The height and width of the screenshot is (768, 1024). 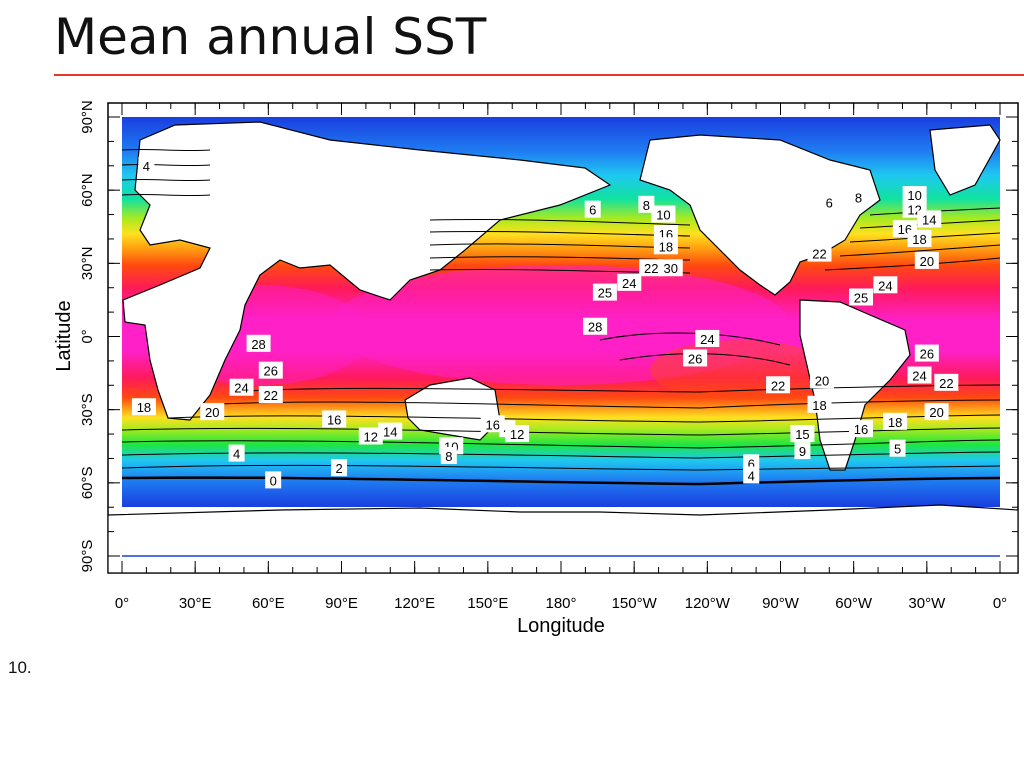 What do you see at coordinates (87, 409) in the screenshot?
I see `y-tick-label: 30°S` at bounding box center [87, 409].